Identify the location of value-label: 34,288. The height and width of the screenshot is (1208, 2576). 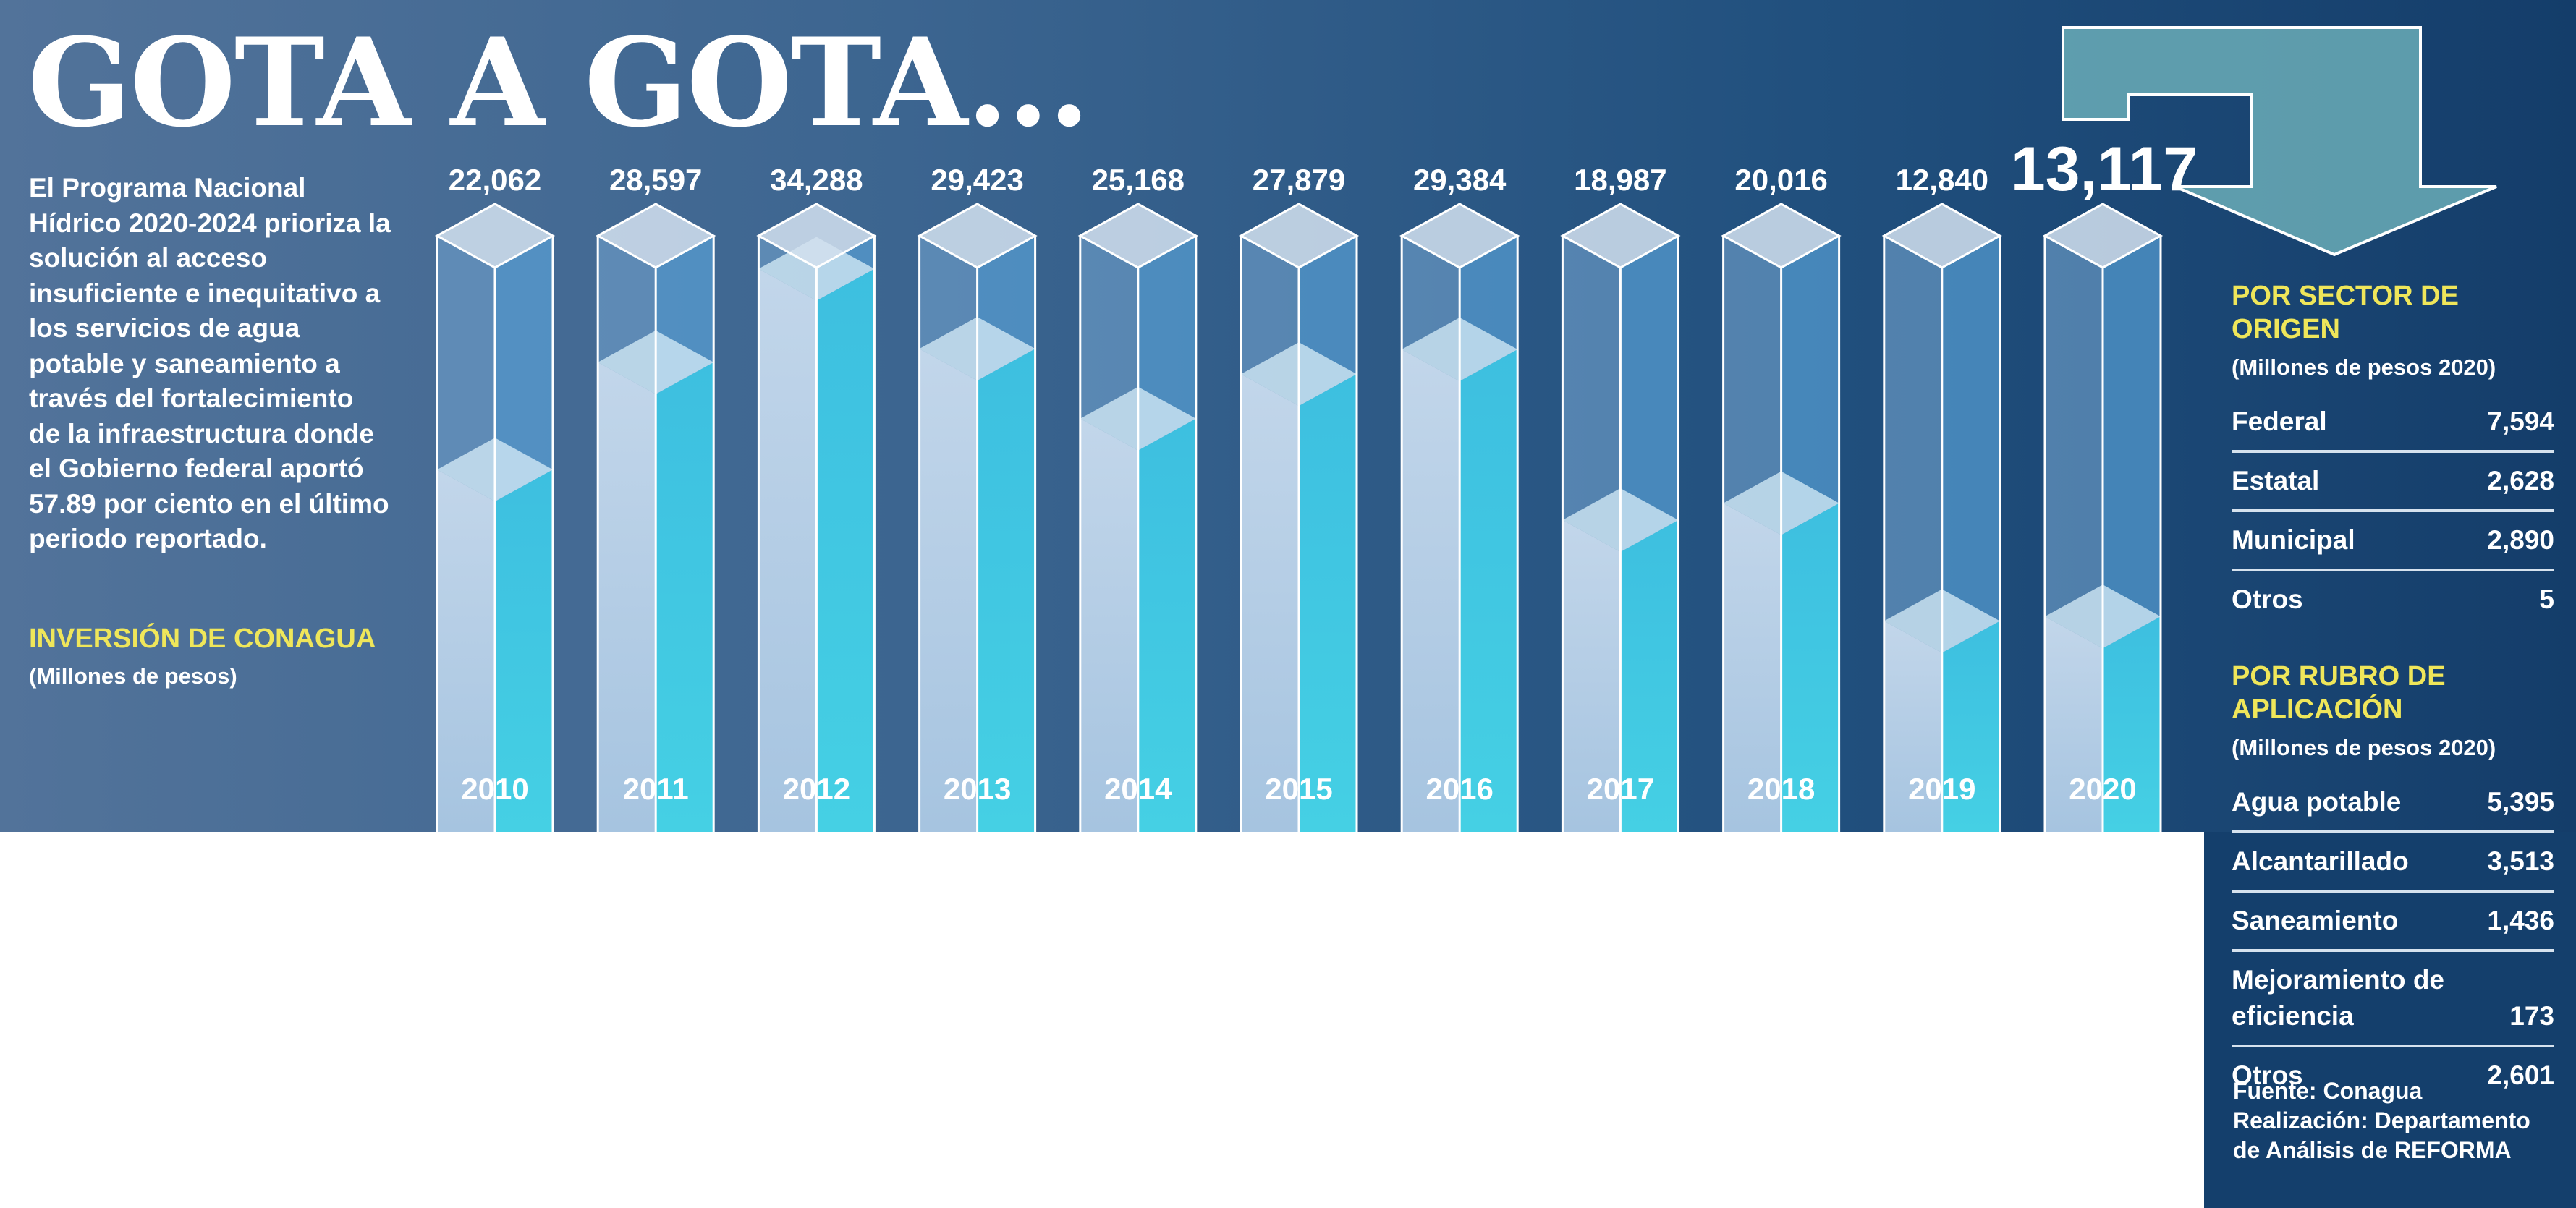
(817, 180).